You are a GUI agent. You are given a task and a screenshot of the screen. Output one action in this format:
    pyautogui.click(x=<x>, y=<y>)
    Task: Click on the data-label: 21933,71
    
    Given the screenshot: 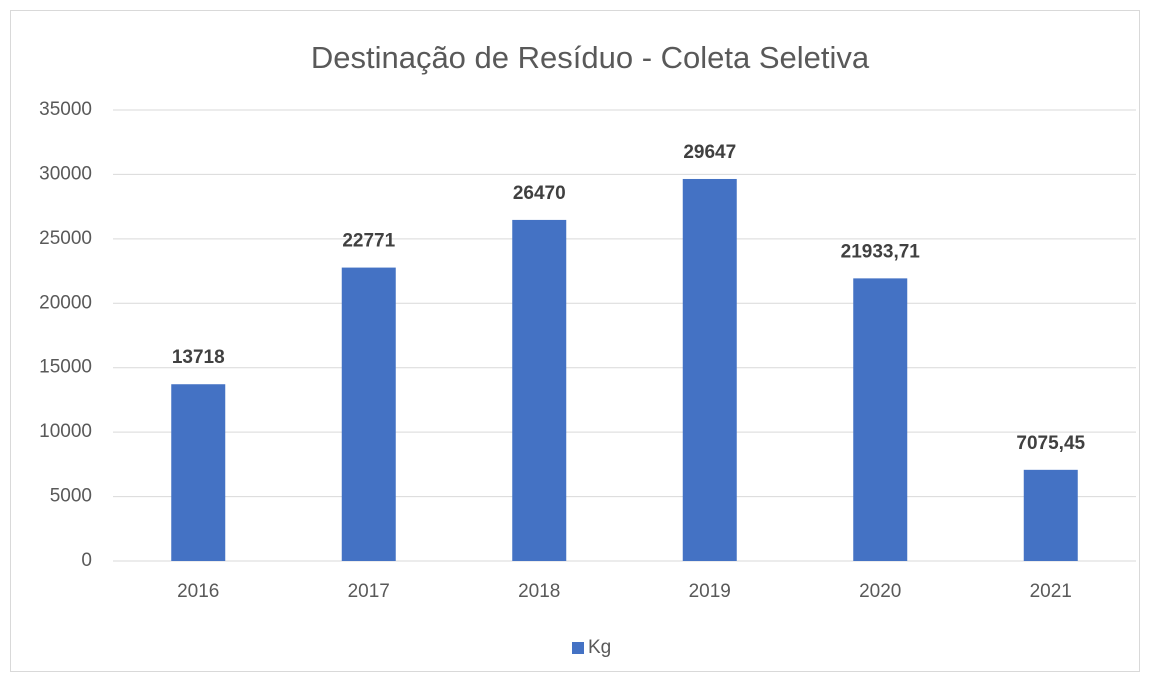 What is the action you would take?
    pyautogui.click(x=881, y=251)
    